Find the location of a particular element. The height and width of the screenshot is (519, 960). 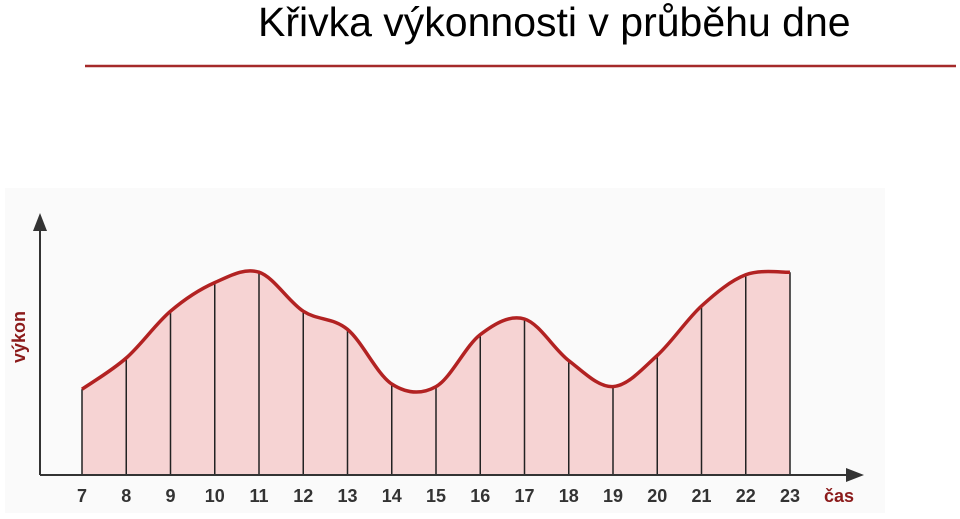

x-tick-label: 8 is located at coordinates (126, 496).